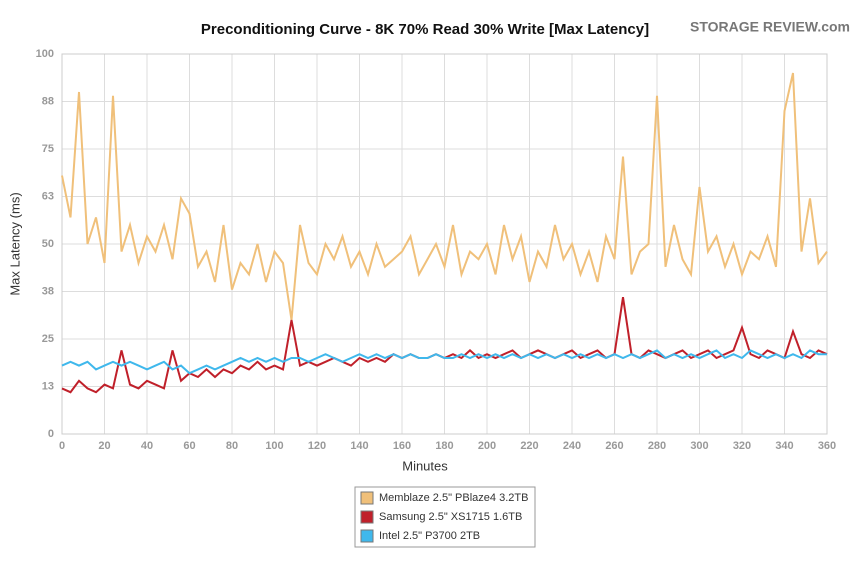 The width and height of the screenshot is (850, 578). I want to click on legend-label: Intel 2.5" P3700 2TB, so click(429, 536).